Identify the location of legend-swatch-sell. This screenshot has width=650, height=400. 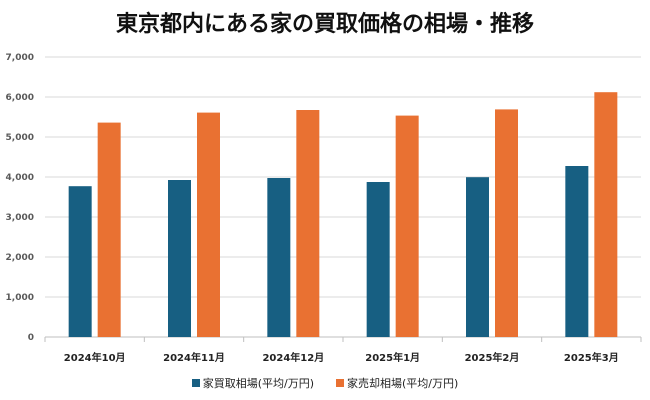
(340, 383).